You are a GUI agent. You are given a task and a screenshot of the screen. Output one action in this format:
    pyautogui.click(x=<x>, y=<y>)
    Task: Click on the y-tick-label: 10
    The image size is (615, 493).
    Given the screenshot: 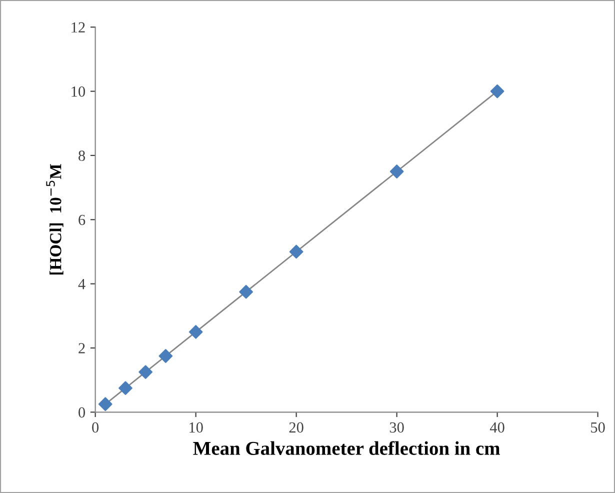 What is the action you would take?
    pyautogui.click(x=79, y=91)
    